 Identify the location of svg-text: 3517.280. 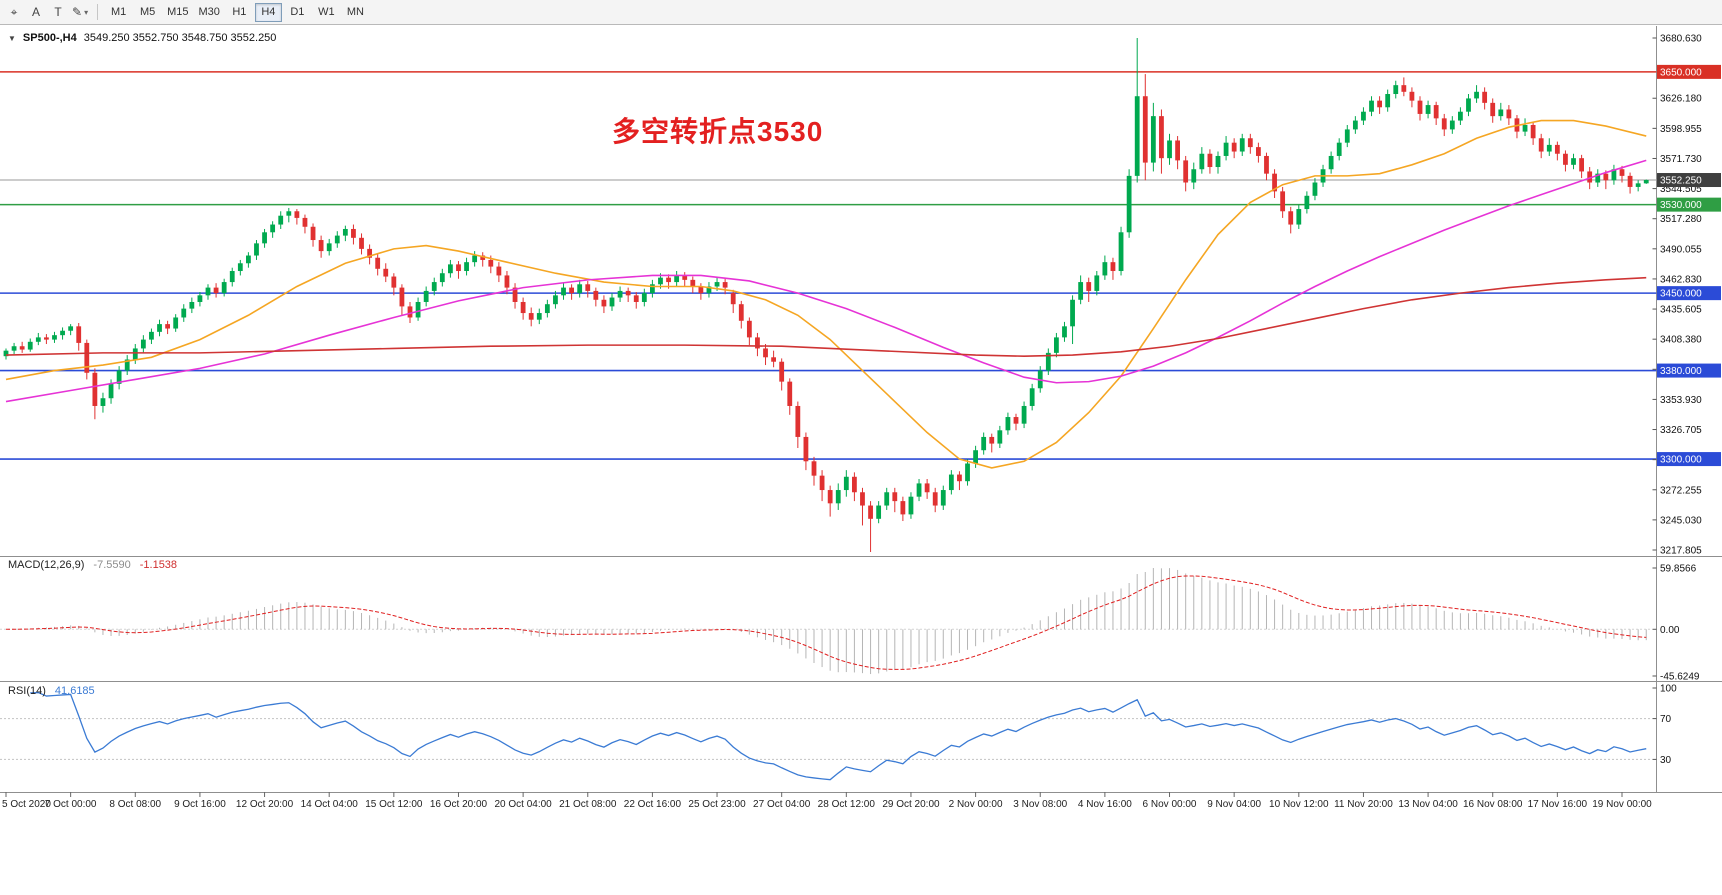
(1681, 219).